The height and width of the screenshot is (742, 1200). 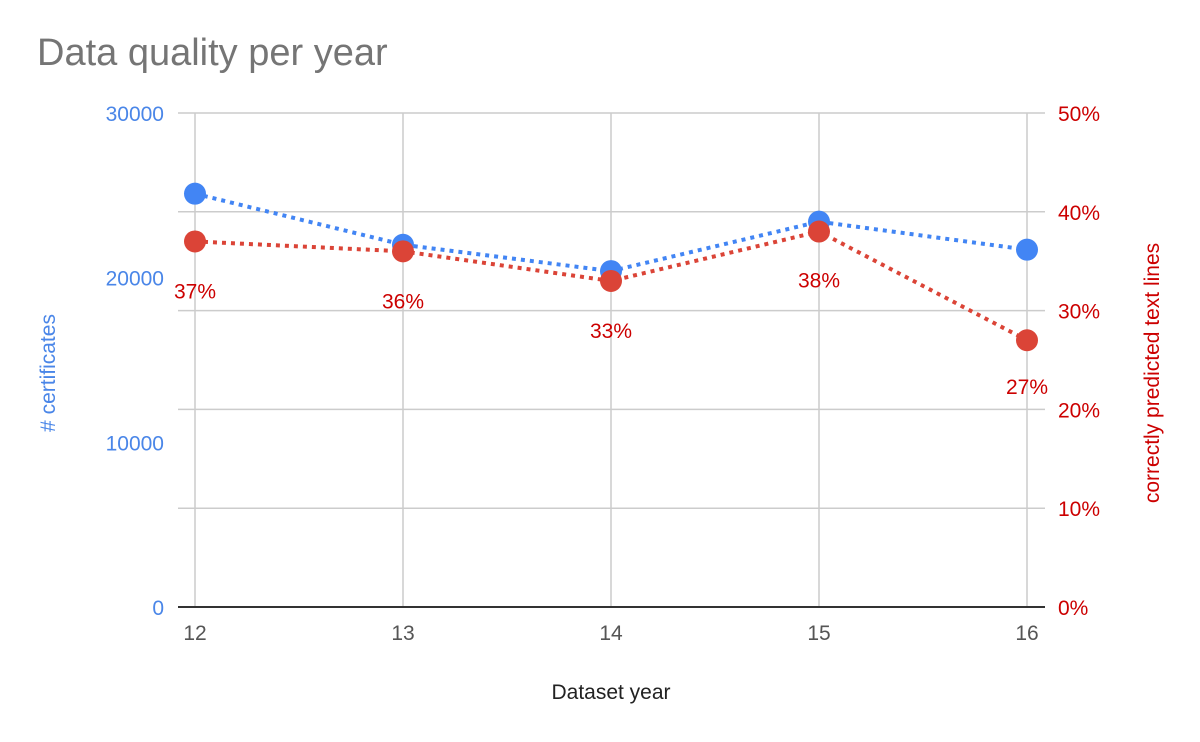 I want to click on data-label: 38%, so click(x=819, y=281).